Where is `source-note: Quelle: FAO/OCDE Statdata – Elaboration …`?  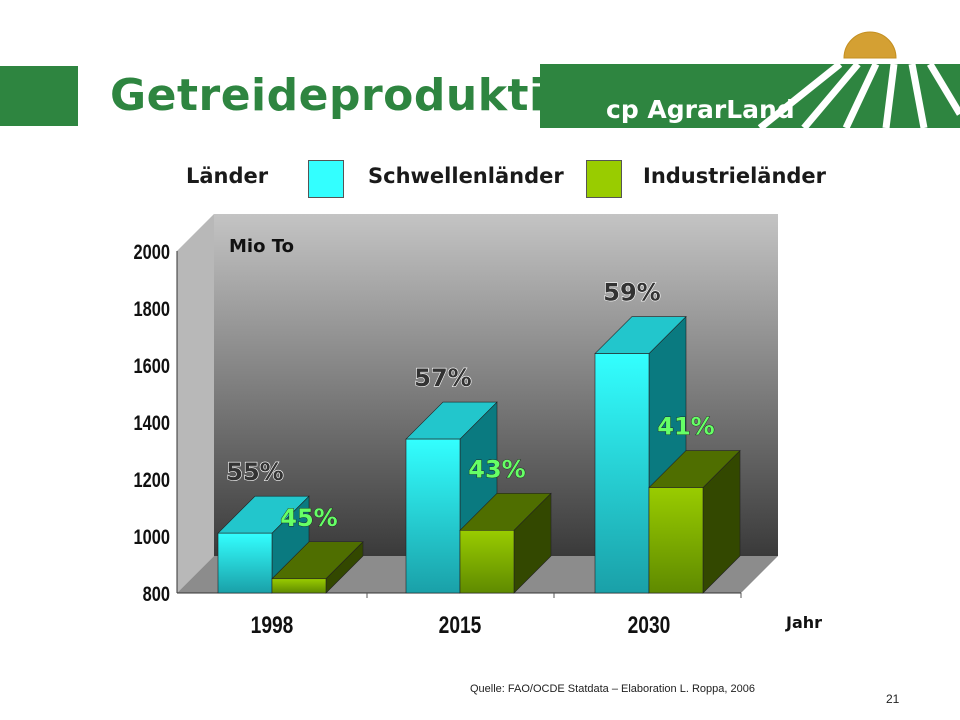 source-note: Quelle: FAO/OCDE Statdata – Elaboration … is located at coordinates (612, 689).